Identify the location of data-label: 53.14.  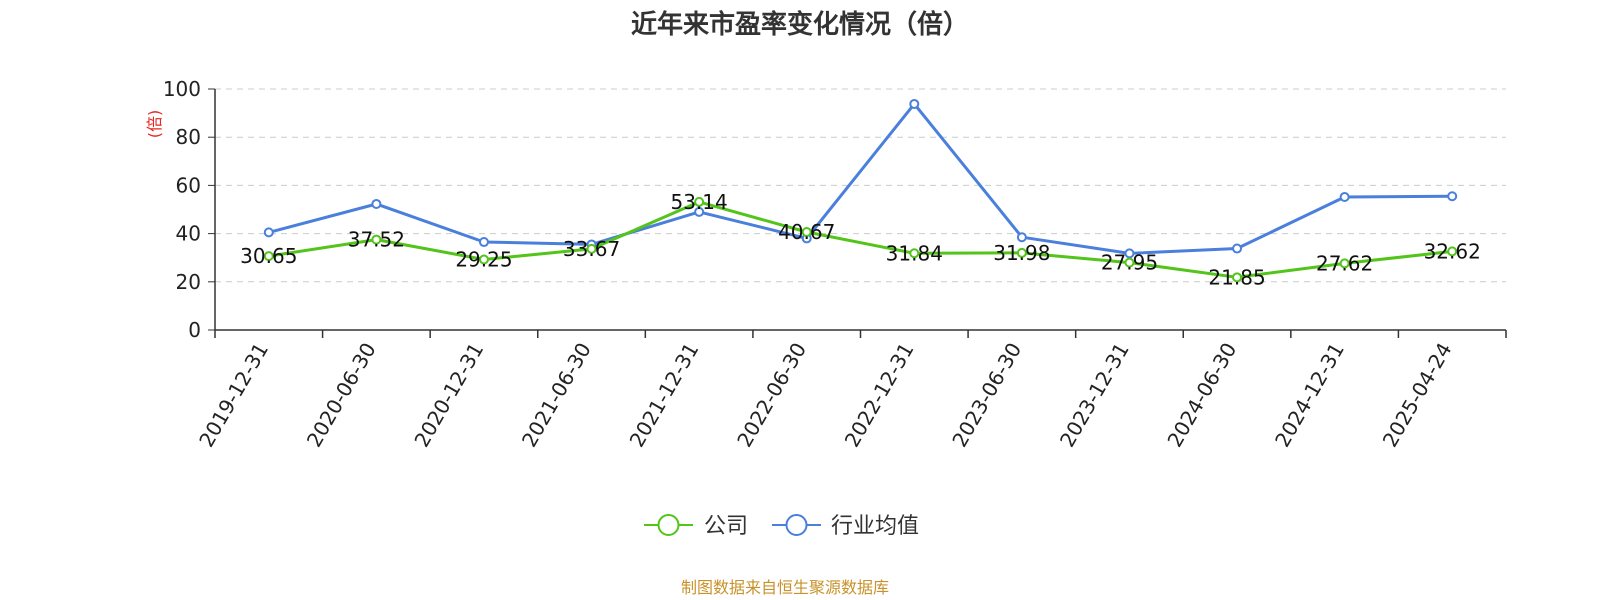
(698, 202).